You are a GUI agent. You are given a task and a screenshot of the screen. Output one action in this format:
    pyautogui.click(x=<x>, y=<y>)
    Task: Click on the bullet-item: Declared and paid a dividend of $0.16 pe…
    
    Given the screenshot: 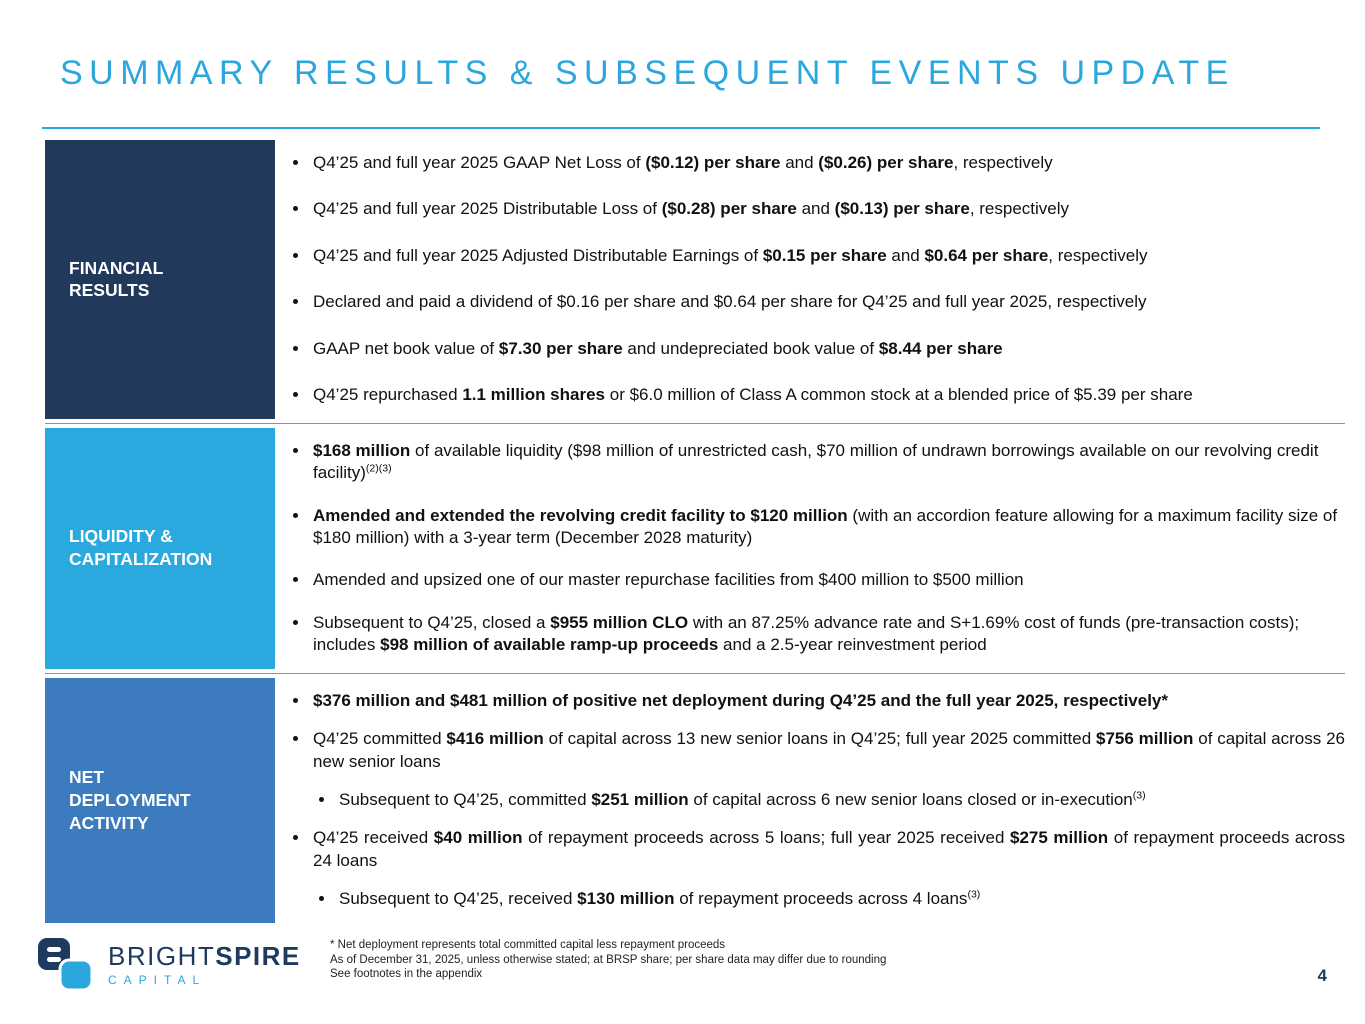 What is the action you would take?
    pyautogui.click(x=813, y=302)
    